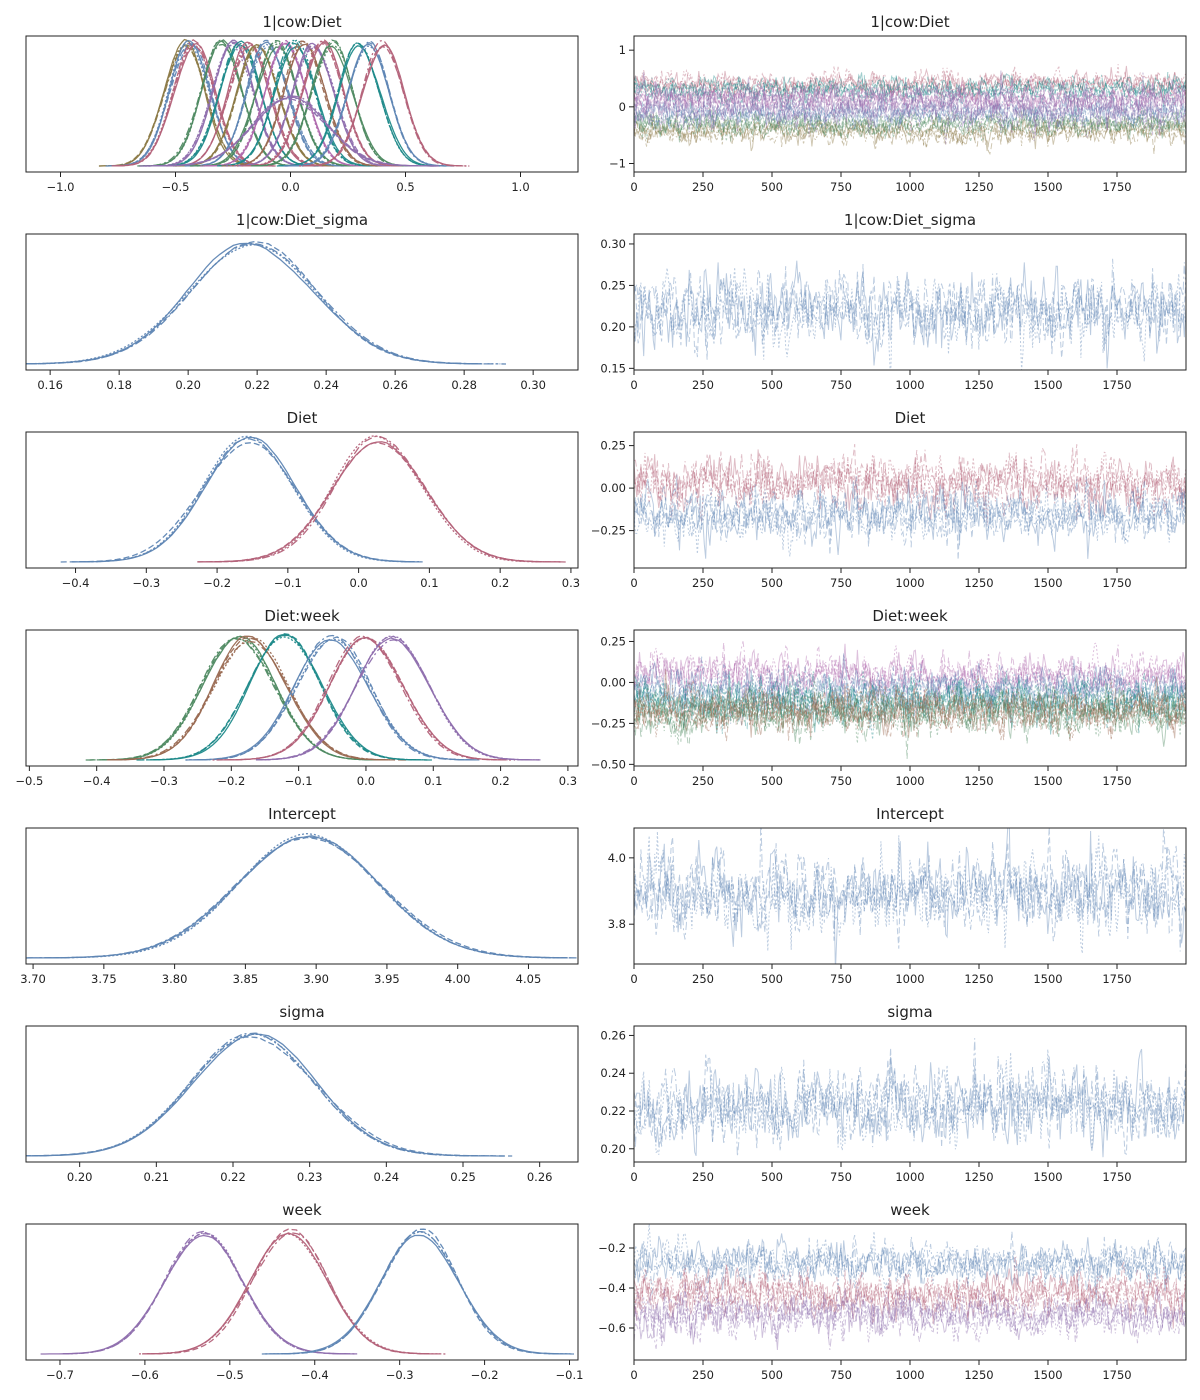 The height and width of the screenshot is (1400, 1200). What do you see at coordinates (175, 979) in the screenshot?
I see `x-tick-label: 3.80` at bounding box center [175, 979].